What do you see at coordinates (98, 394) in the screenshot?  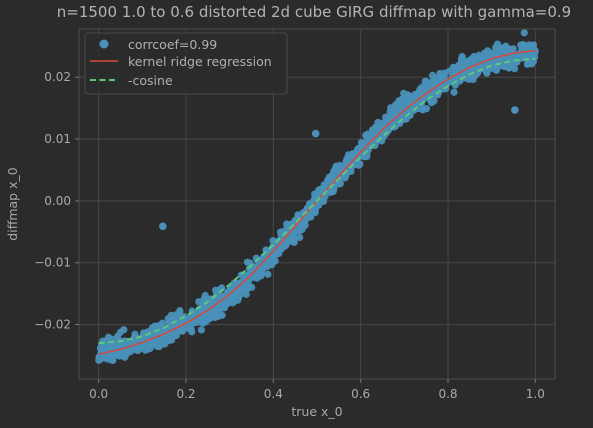 I see `x-tick-label: 0.0` at bounding box center [98, 394].